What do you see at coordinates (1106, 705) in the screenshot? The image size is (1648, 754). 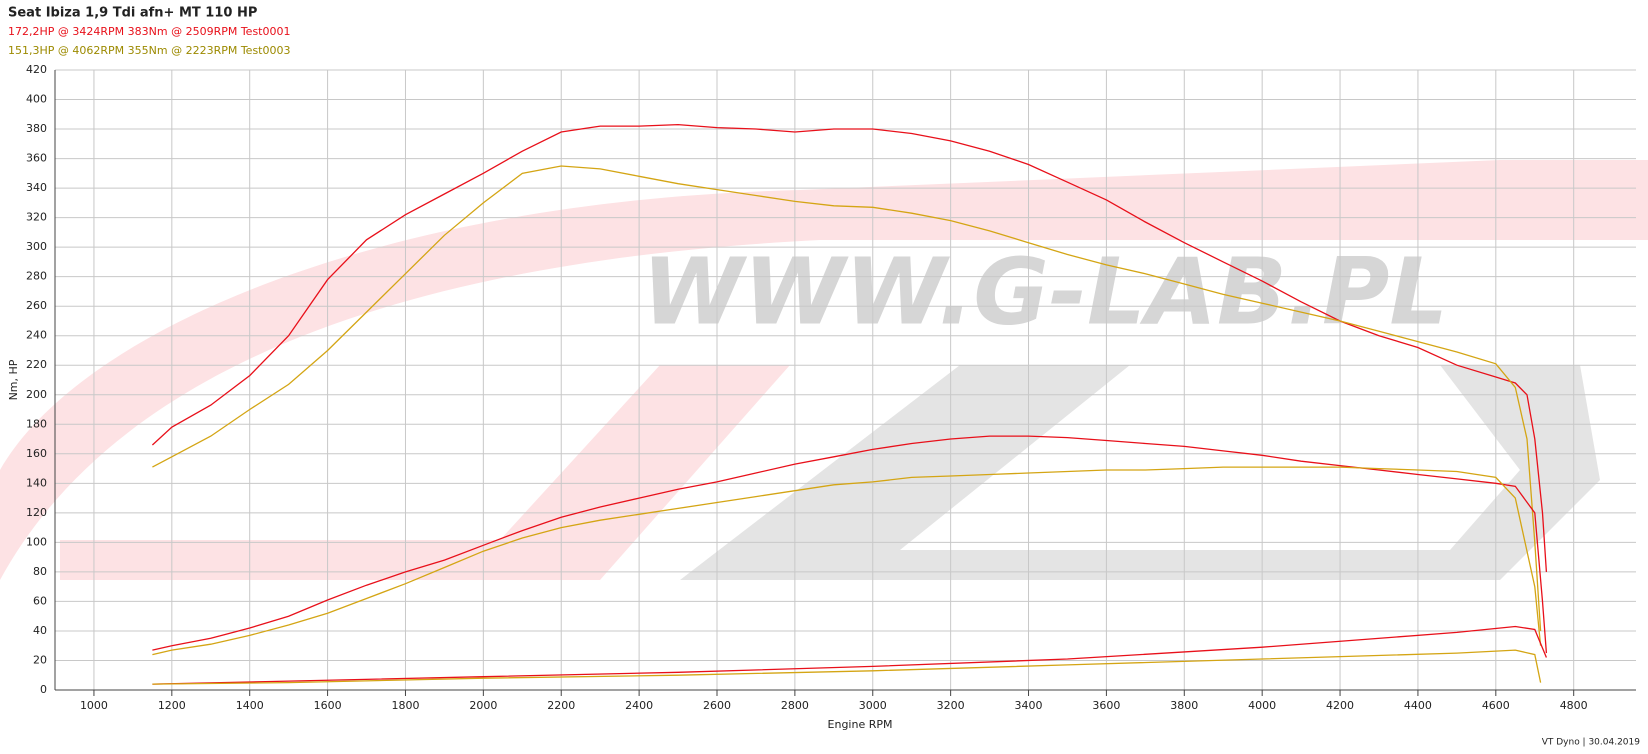 I see `x-tick-label: 3600` at bounding box center [1106, 705].